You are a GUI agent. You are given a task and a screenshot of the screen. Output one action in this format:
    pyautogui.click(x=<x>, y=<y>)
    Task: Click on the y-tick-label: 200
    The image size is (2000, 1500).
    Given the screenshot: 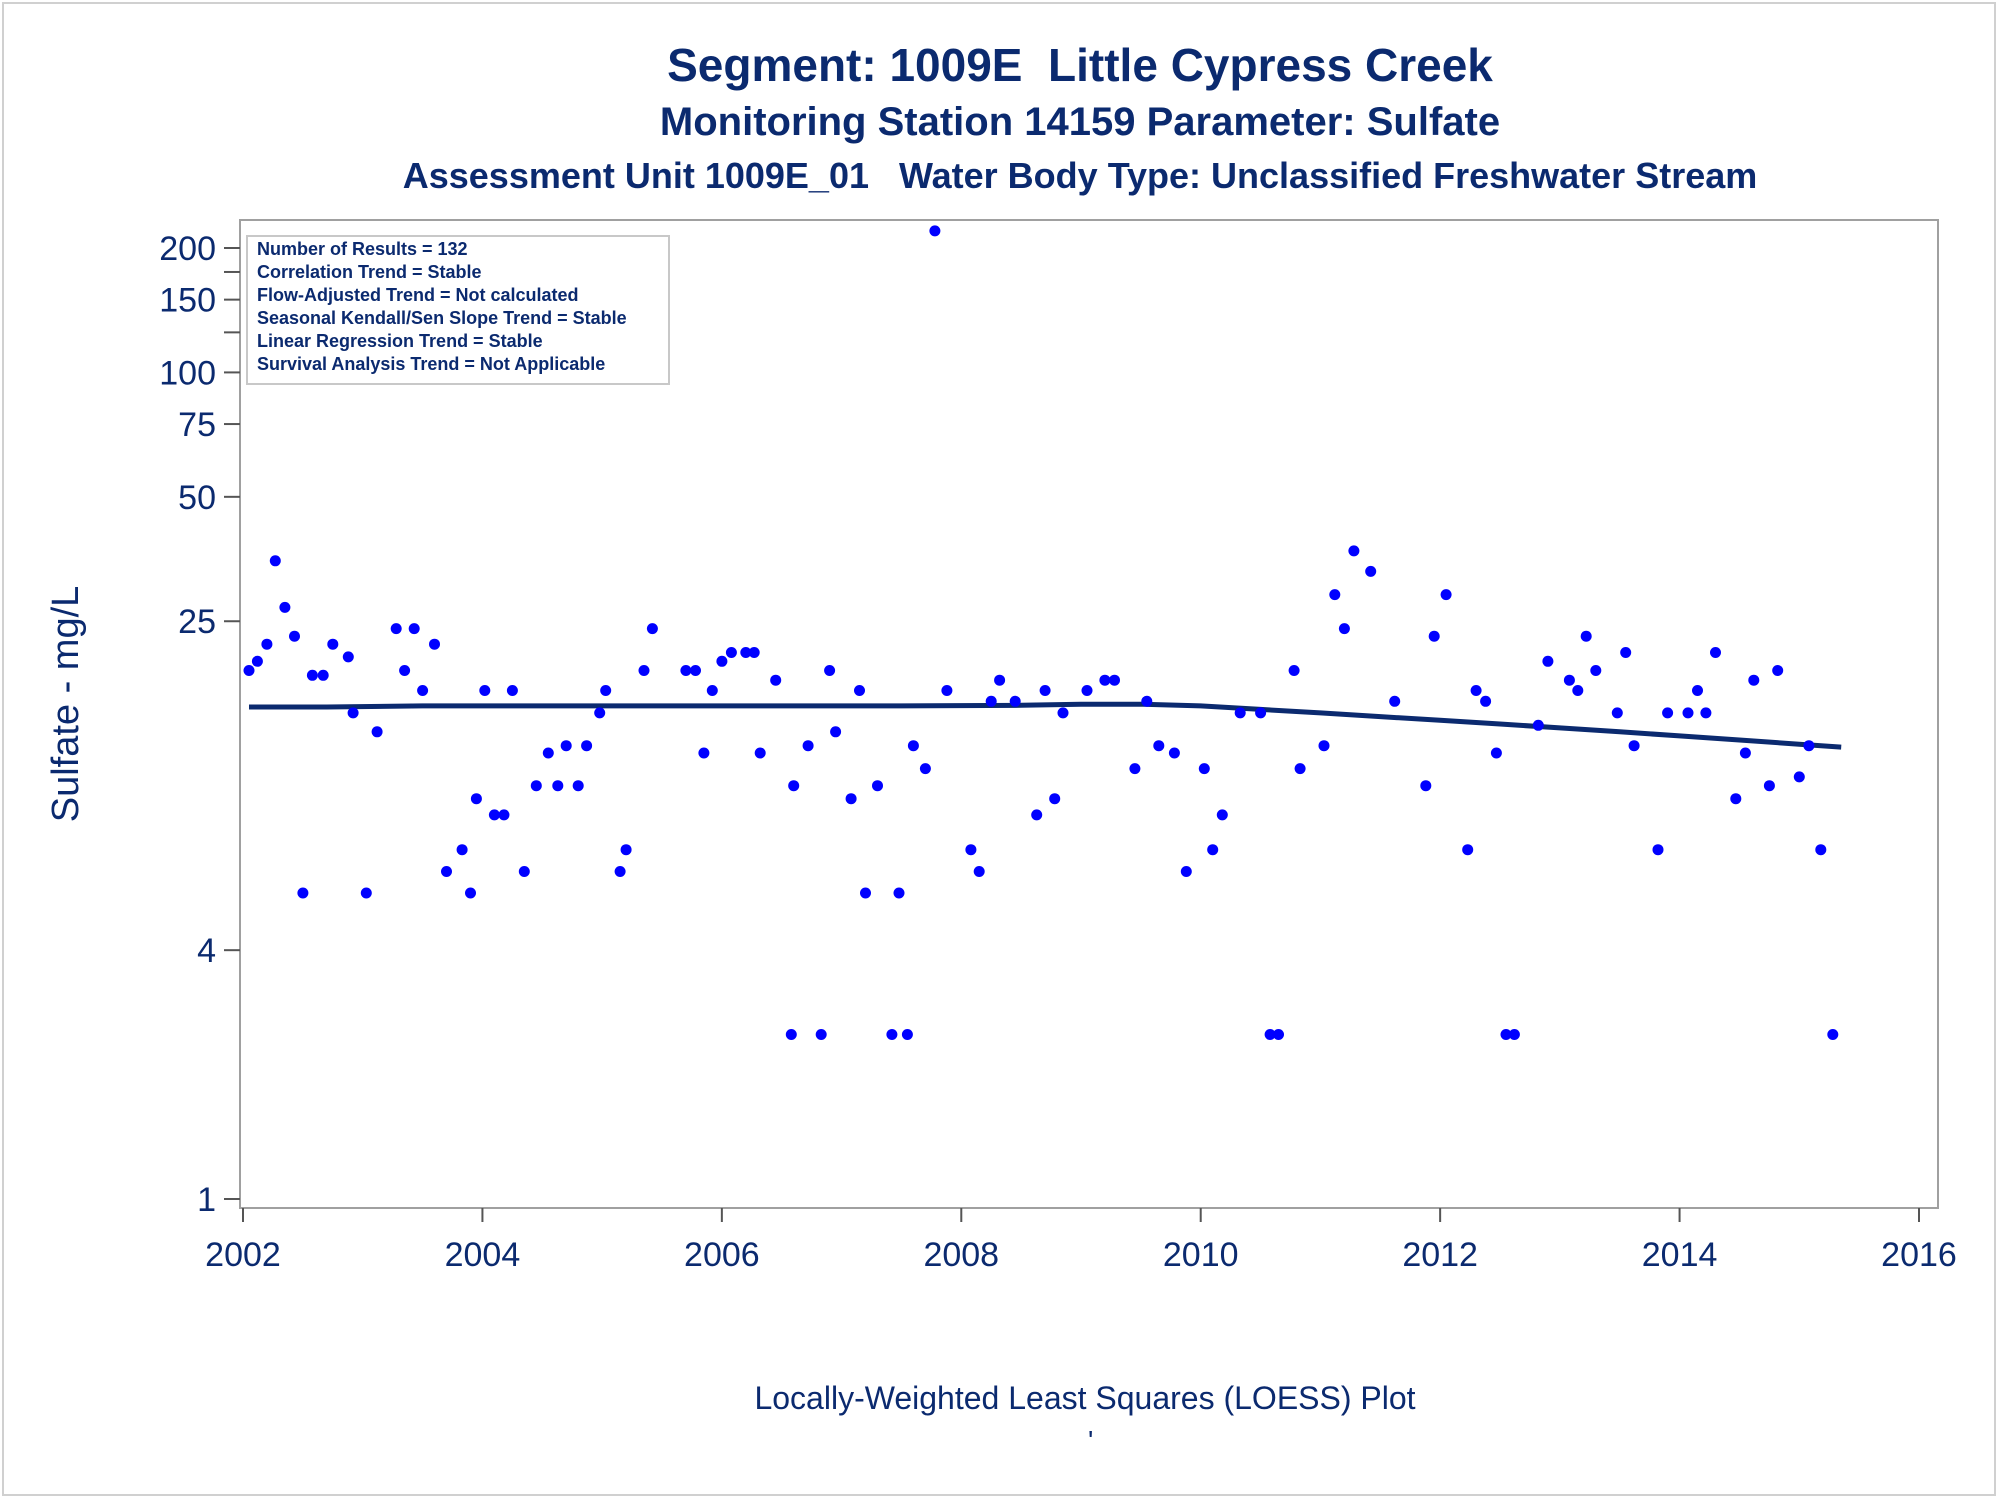 What is the action you would take?
    pyautogui.click(x=187, y=249)
    